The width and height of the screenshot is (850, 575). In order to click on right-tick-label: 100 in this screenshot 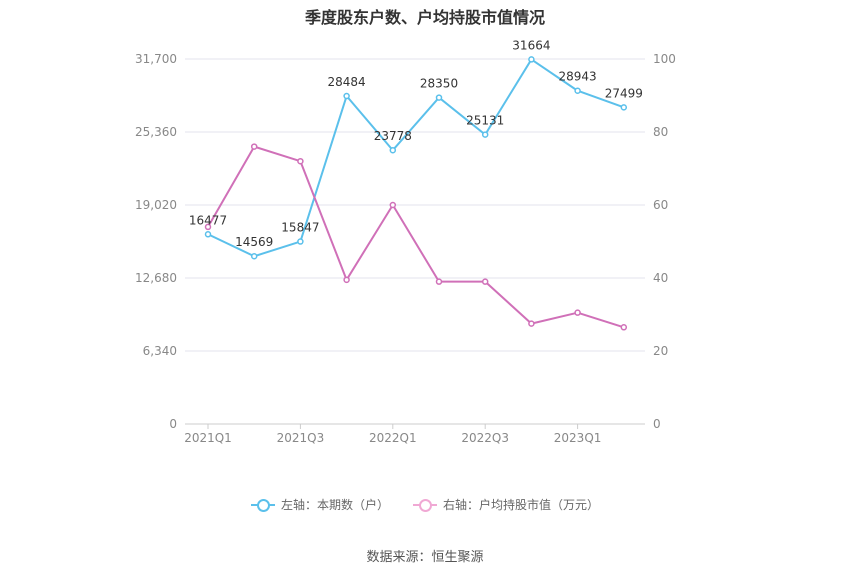, I will do `click(664, 59)`.